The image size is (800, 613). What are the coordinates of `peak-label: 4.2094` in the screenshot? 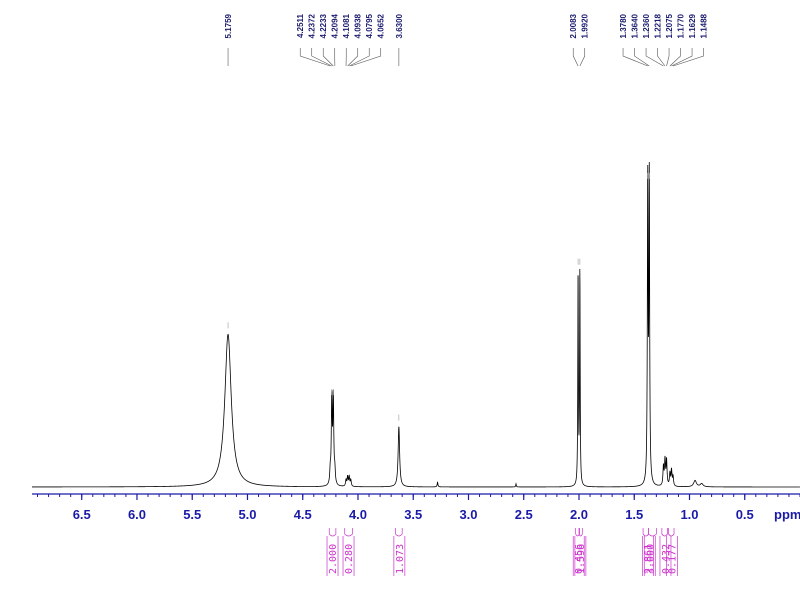 It's located at (335, 25).